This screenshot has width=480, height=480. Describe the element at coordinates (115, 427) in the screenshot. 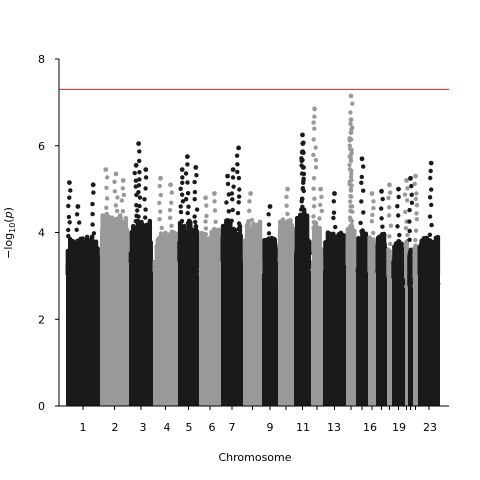

I see `x-tick-label: 2` at that location.